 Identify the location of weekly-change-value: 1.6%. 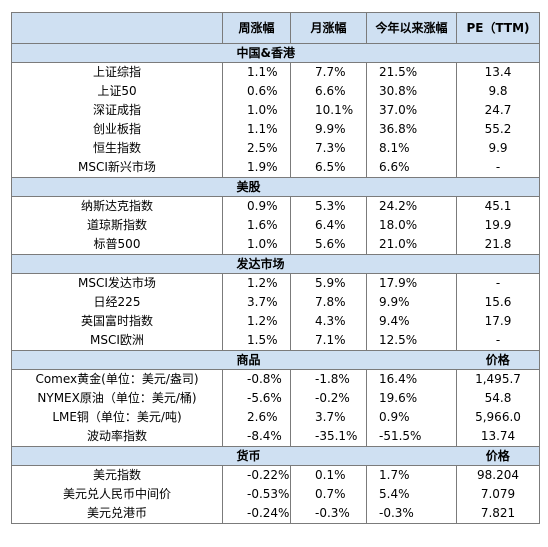
(256, 225).